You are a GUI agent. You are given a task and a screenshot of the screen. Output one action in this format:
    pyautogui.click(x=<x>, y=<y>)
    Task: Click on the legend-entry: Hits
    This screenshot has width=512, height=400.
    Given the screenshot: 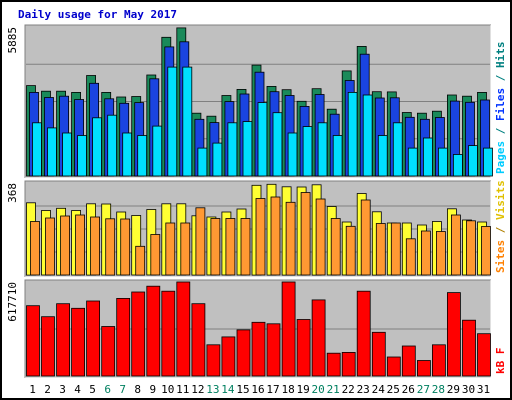 What is the action you would take?
    pyautogui.click(x=500, y=55)
    